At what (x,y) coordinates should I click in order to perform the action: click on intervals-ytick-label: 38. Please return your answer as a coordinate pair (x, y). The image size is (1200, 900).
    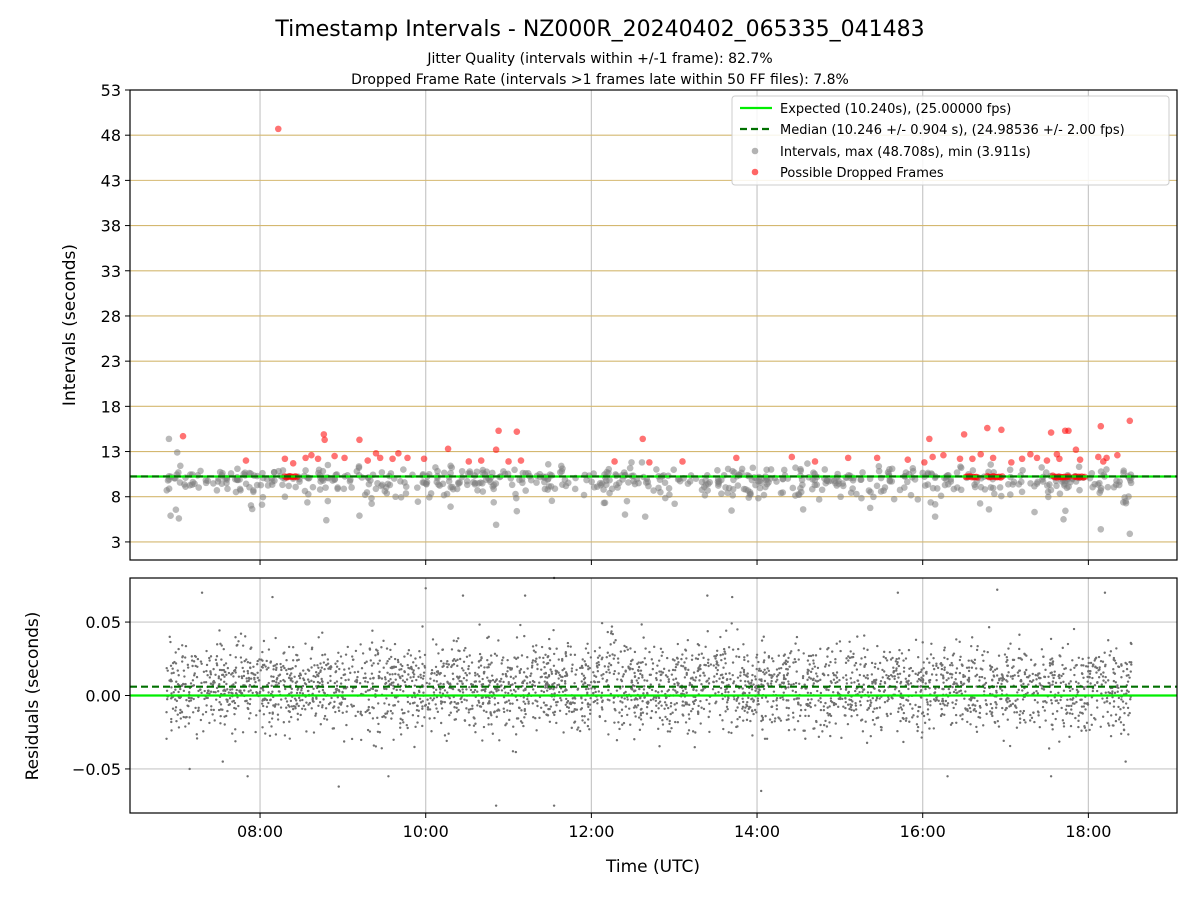
    Looking at the image, I should click on (111, 226).